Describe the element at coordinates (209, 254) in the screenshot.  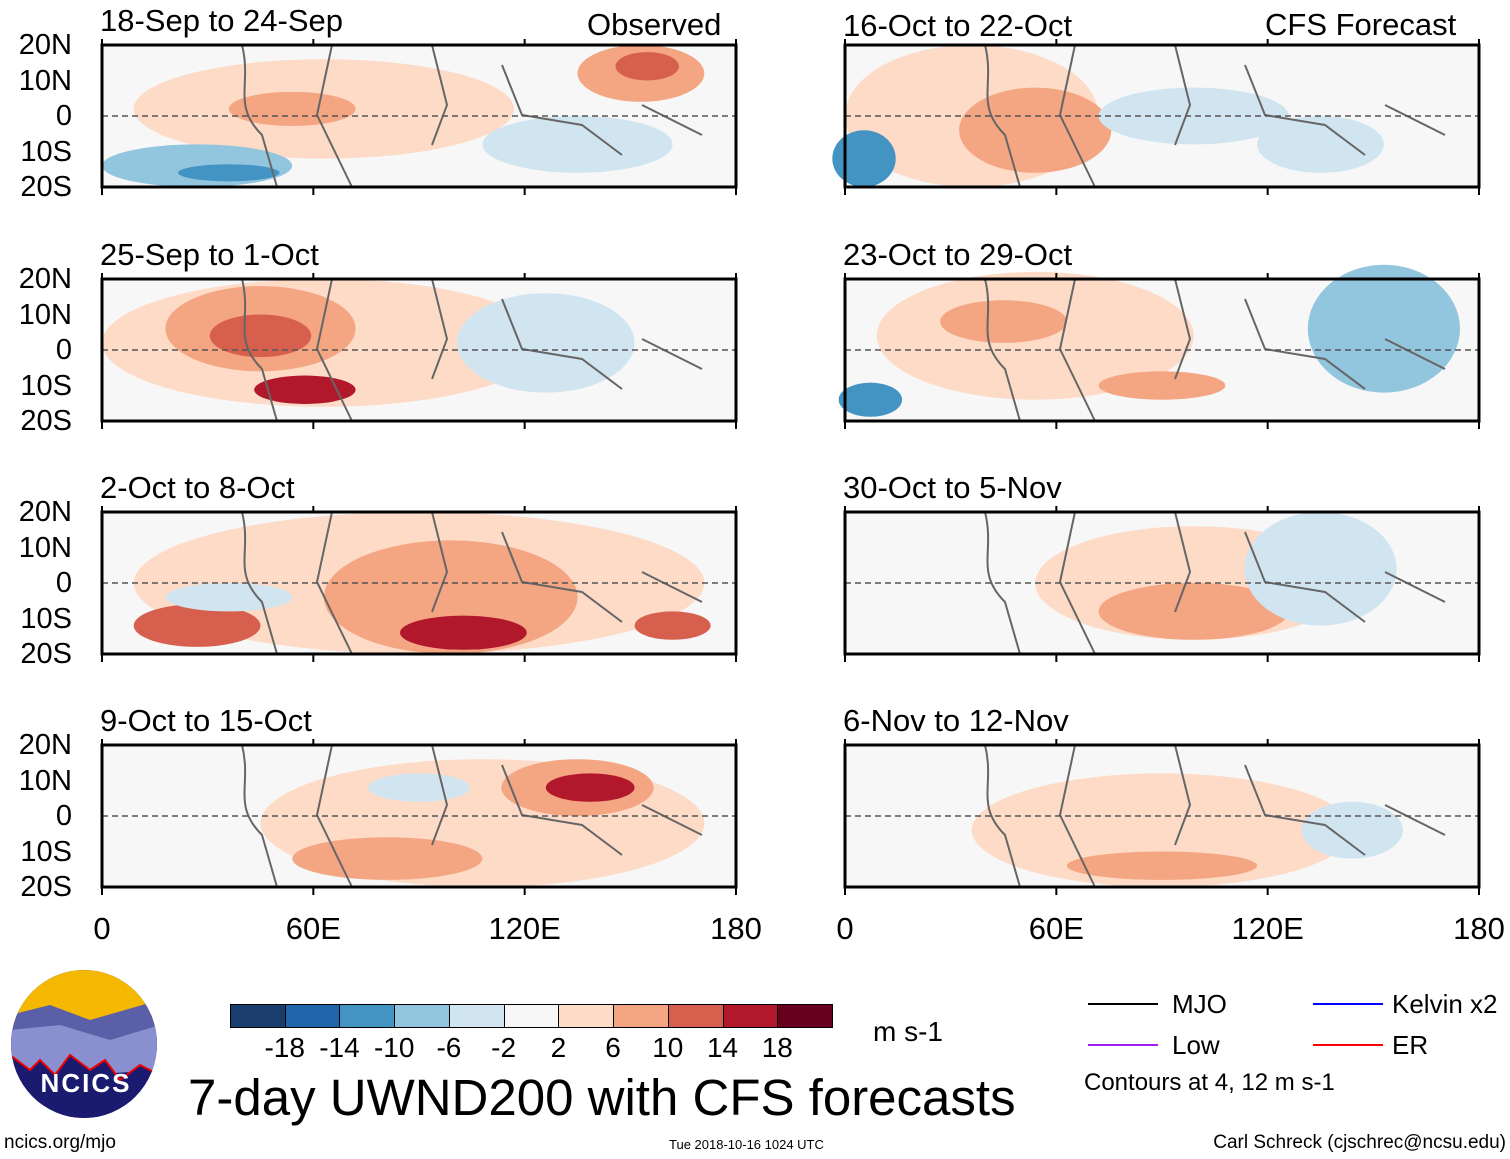
I see `panel-title: 25-Sep to 1-Oct` at that location.